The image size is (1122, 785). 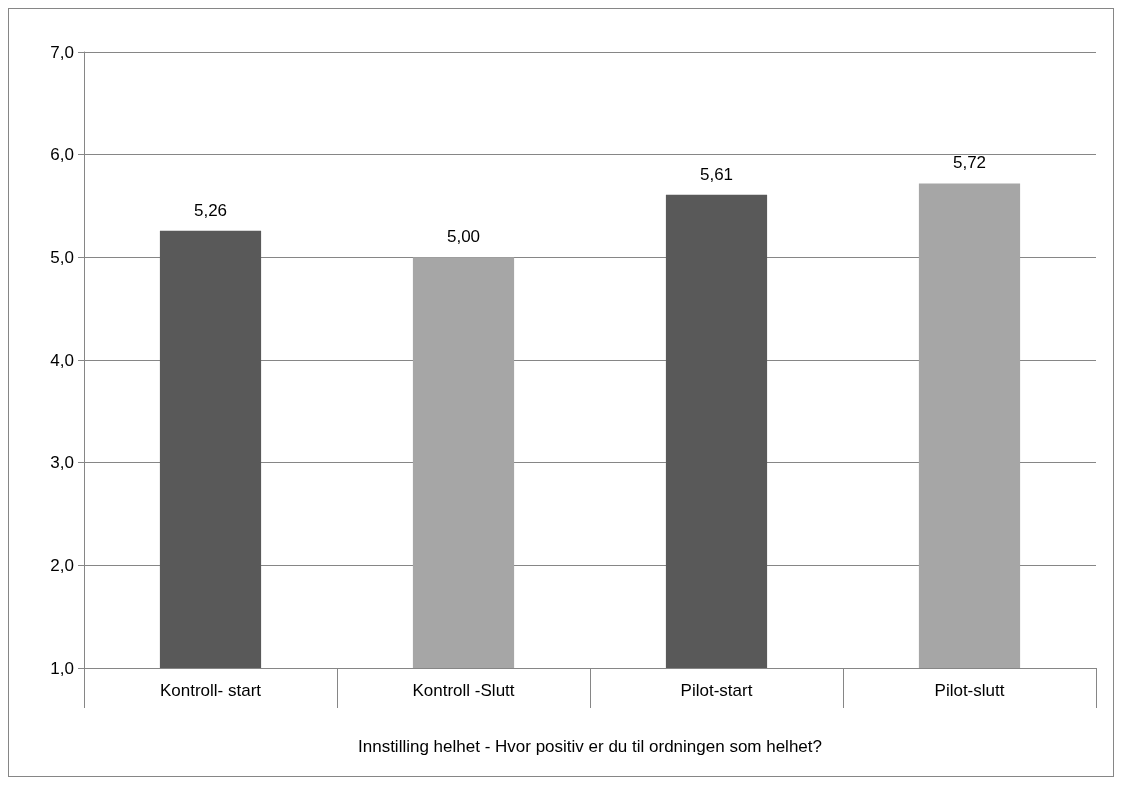 I want to click on y-tick-label: 4,0, so click(x=62, y=360).